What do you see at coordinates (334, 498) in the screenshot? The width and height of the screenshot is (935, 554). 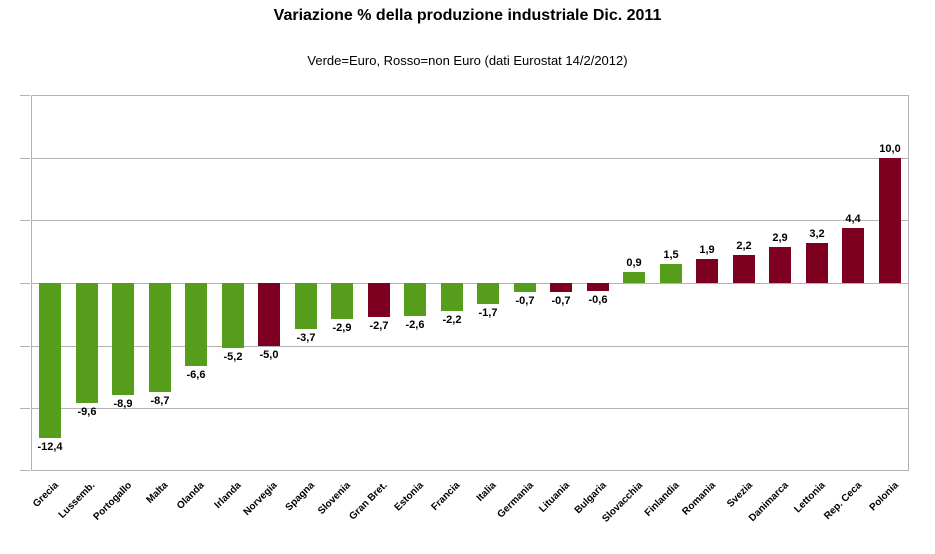 I see `category-label-slovenia: Slovenia` at bounding box center [334, 498].